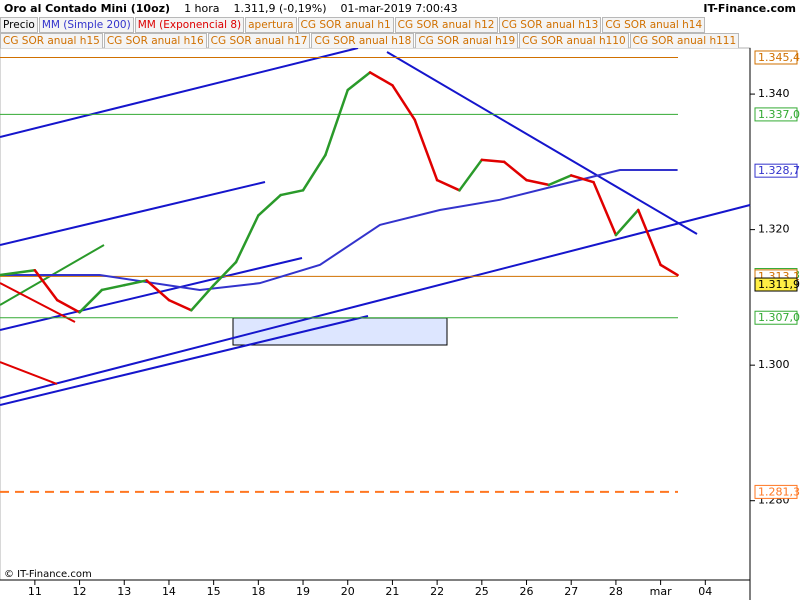 Image resolution: width=800 pixels, height=600 pixels. What do you see at coordinates (80, 591) in the screenshot?
I see `x-tick-label: 12` at bounding box center [80, 591].